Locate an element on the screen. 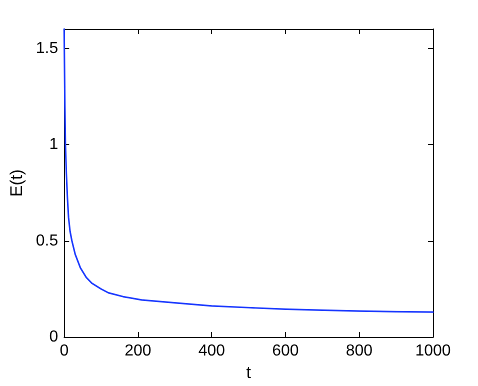  x-tick-label: 400 is located at coordinates (212, 351).